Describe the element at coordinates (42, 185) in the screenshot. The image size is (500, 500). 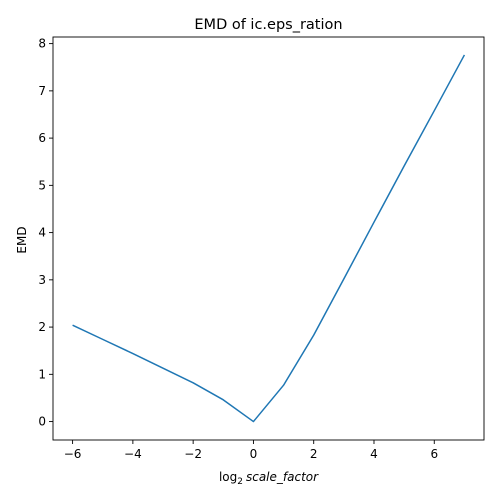
I see `y-tick-label: 5` at that location.